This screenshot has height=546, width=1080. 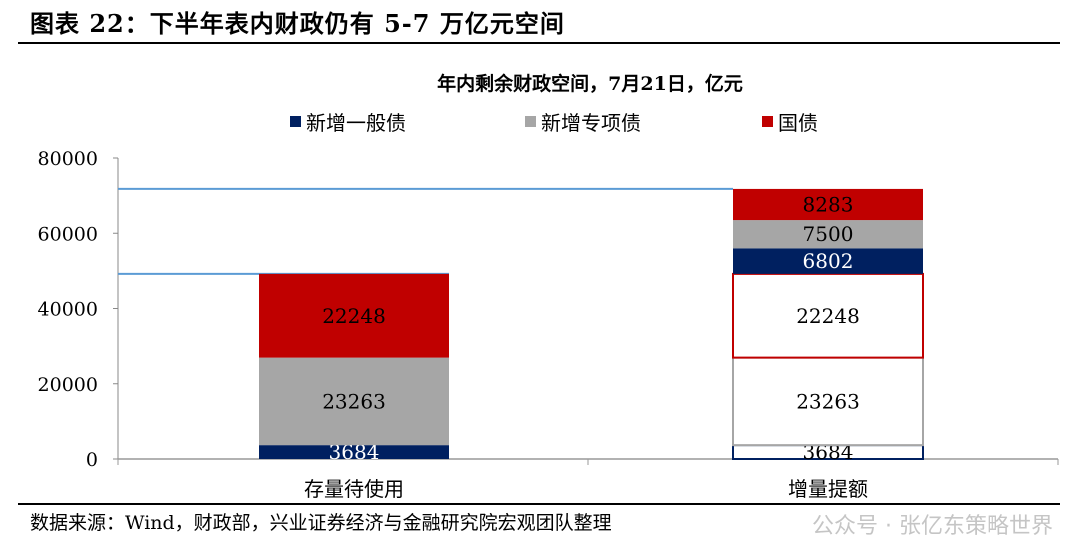 What do you see at coordinates (321, 523) in the screenshot?
I see `source-note: 数据来源：Wind，财政部，兴业证券经济与金融研究院宏观团队整理` at bounding box center [321, 523].